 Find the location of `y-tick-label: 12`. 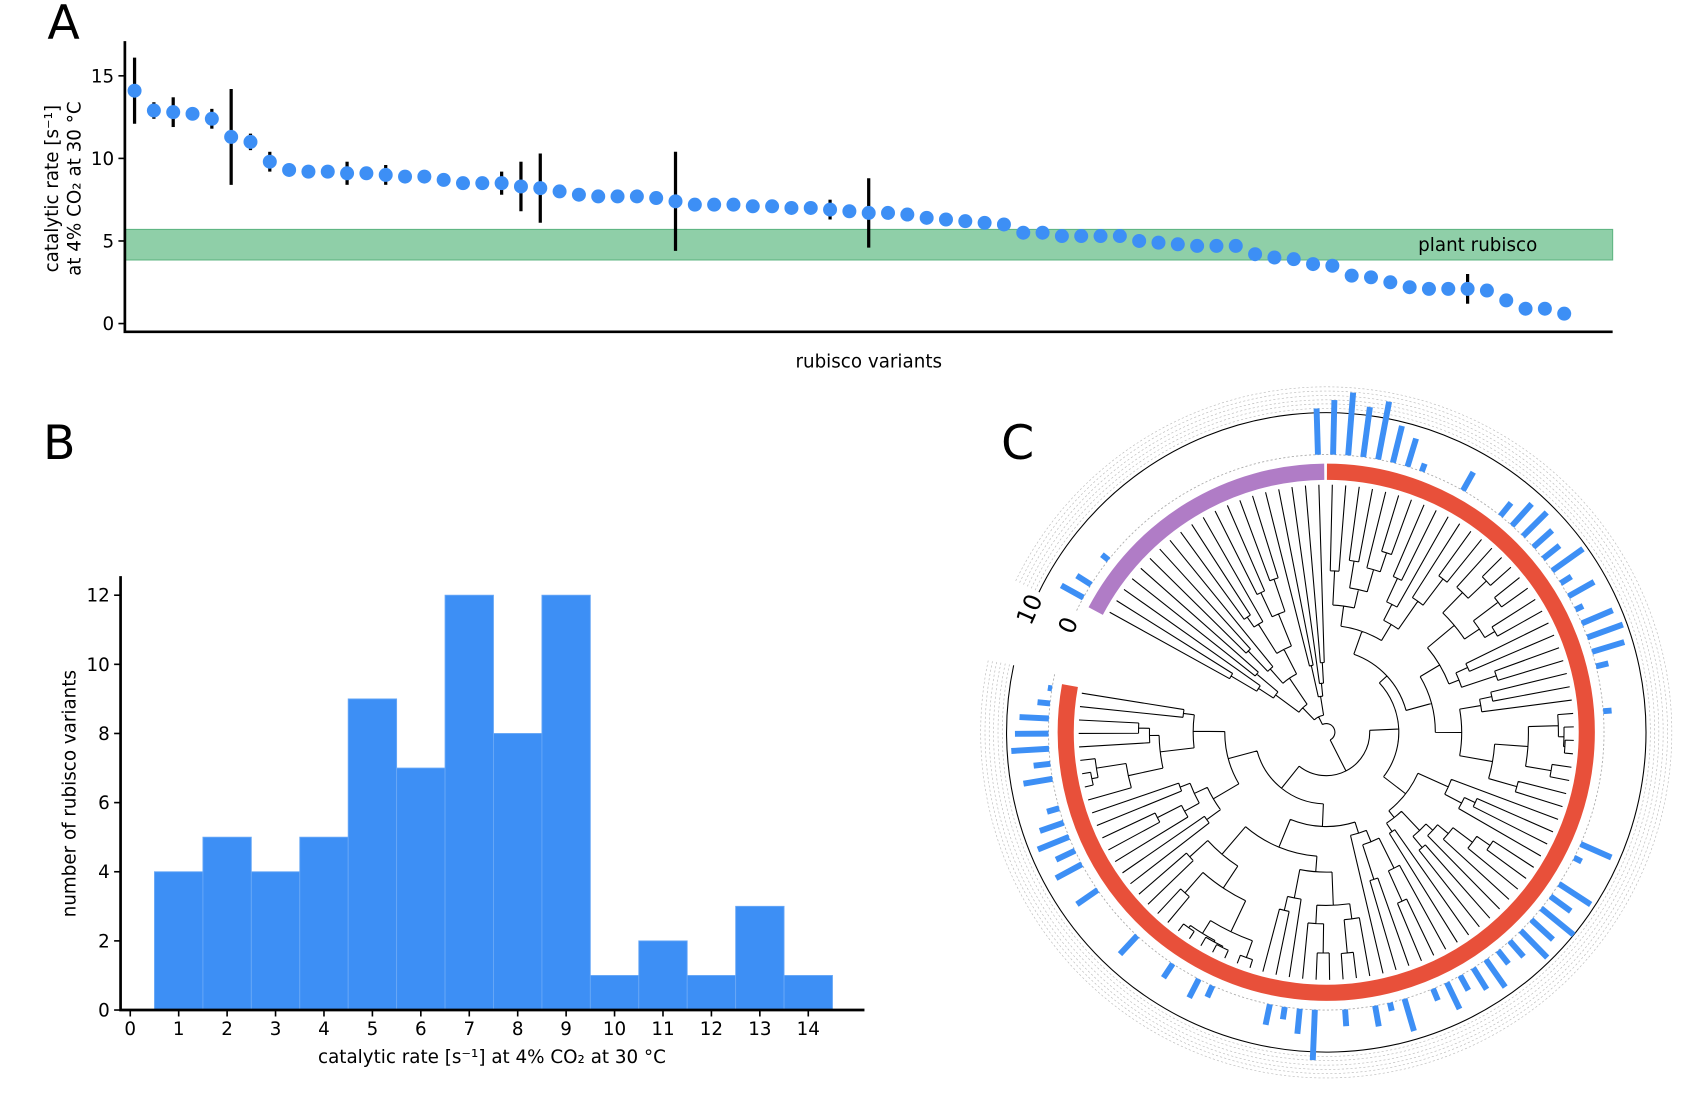

y-tick-label: 12 is located at coordinates (98, 596).